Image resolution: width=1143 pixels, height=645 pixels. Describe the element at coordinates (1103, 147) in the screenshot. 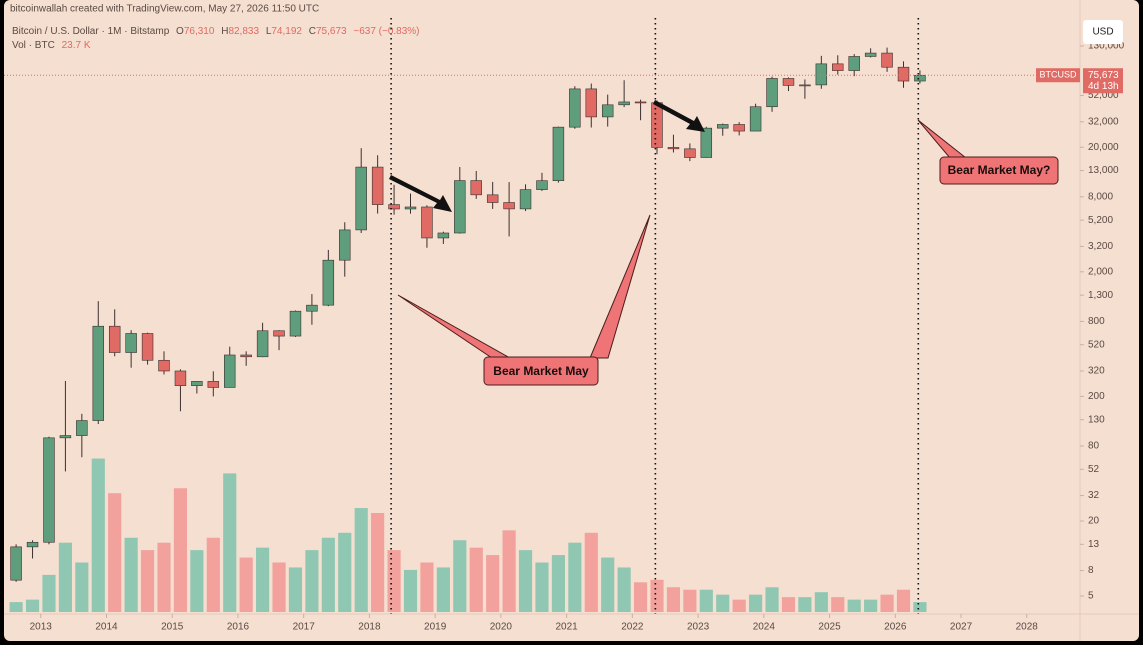

I see `y-tick-label: 20,000` at that location.